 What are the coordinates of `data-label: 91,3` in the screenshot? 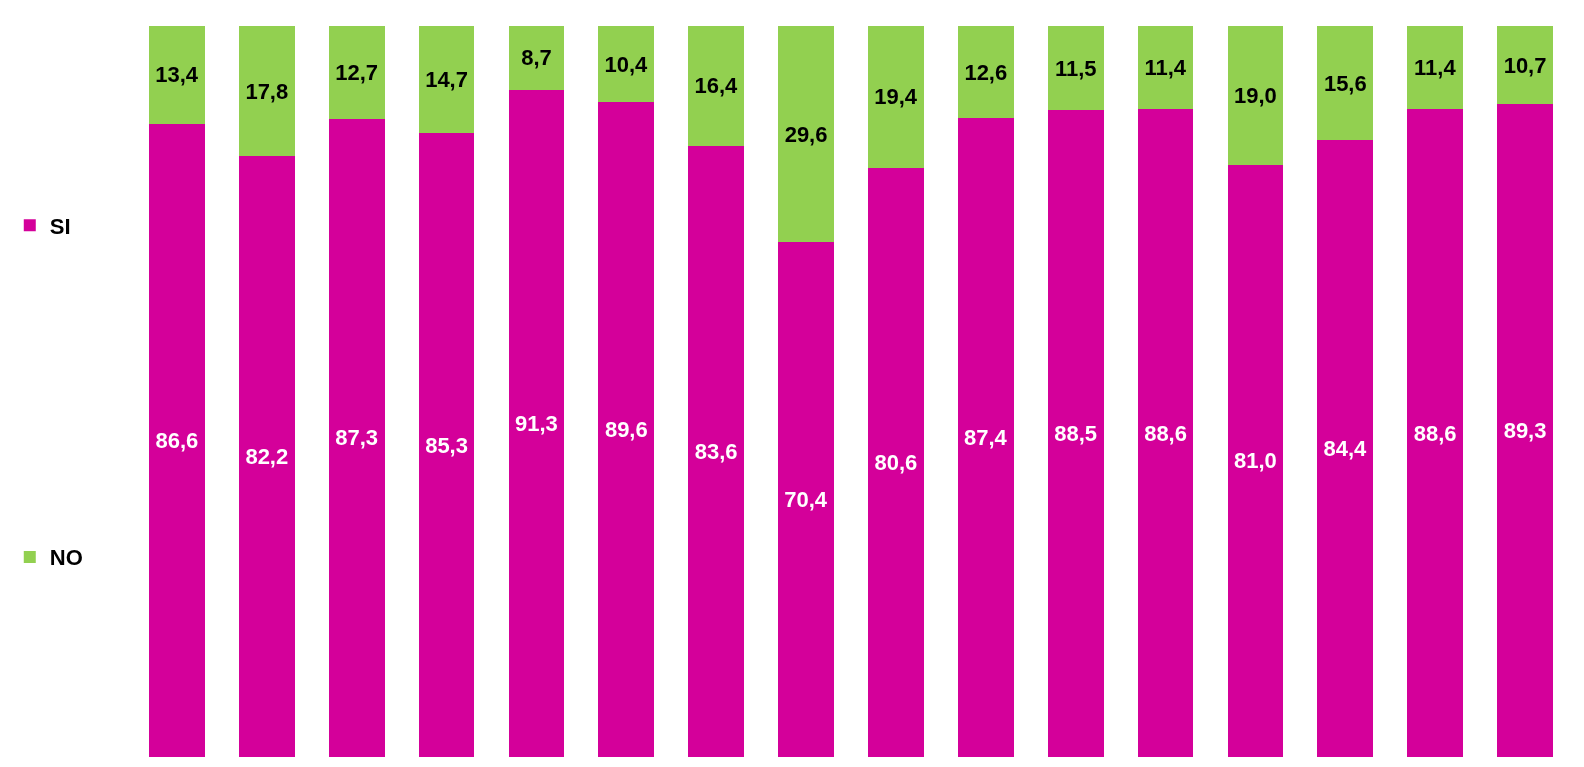 It's located at (536, 423).